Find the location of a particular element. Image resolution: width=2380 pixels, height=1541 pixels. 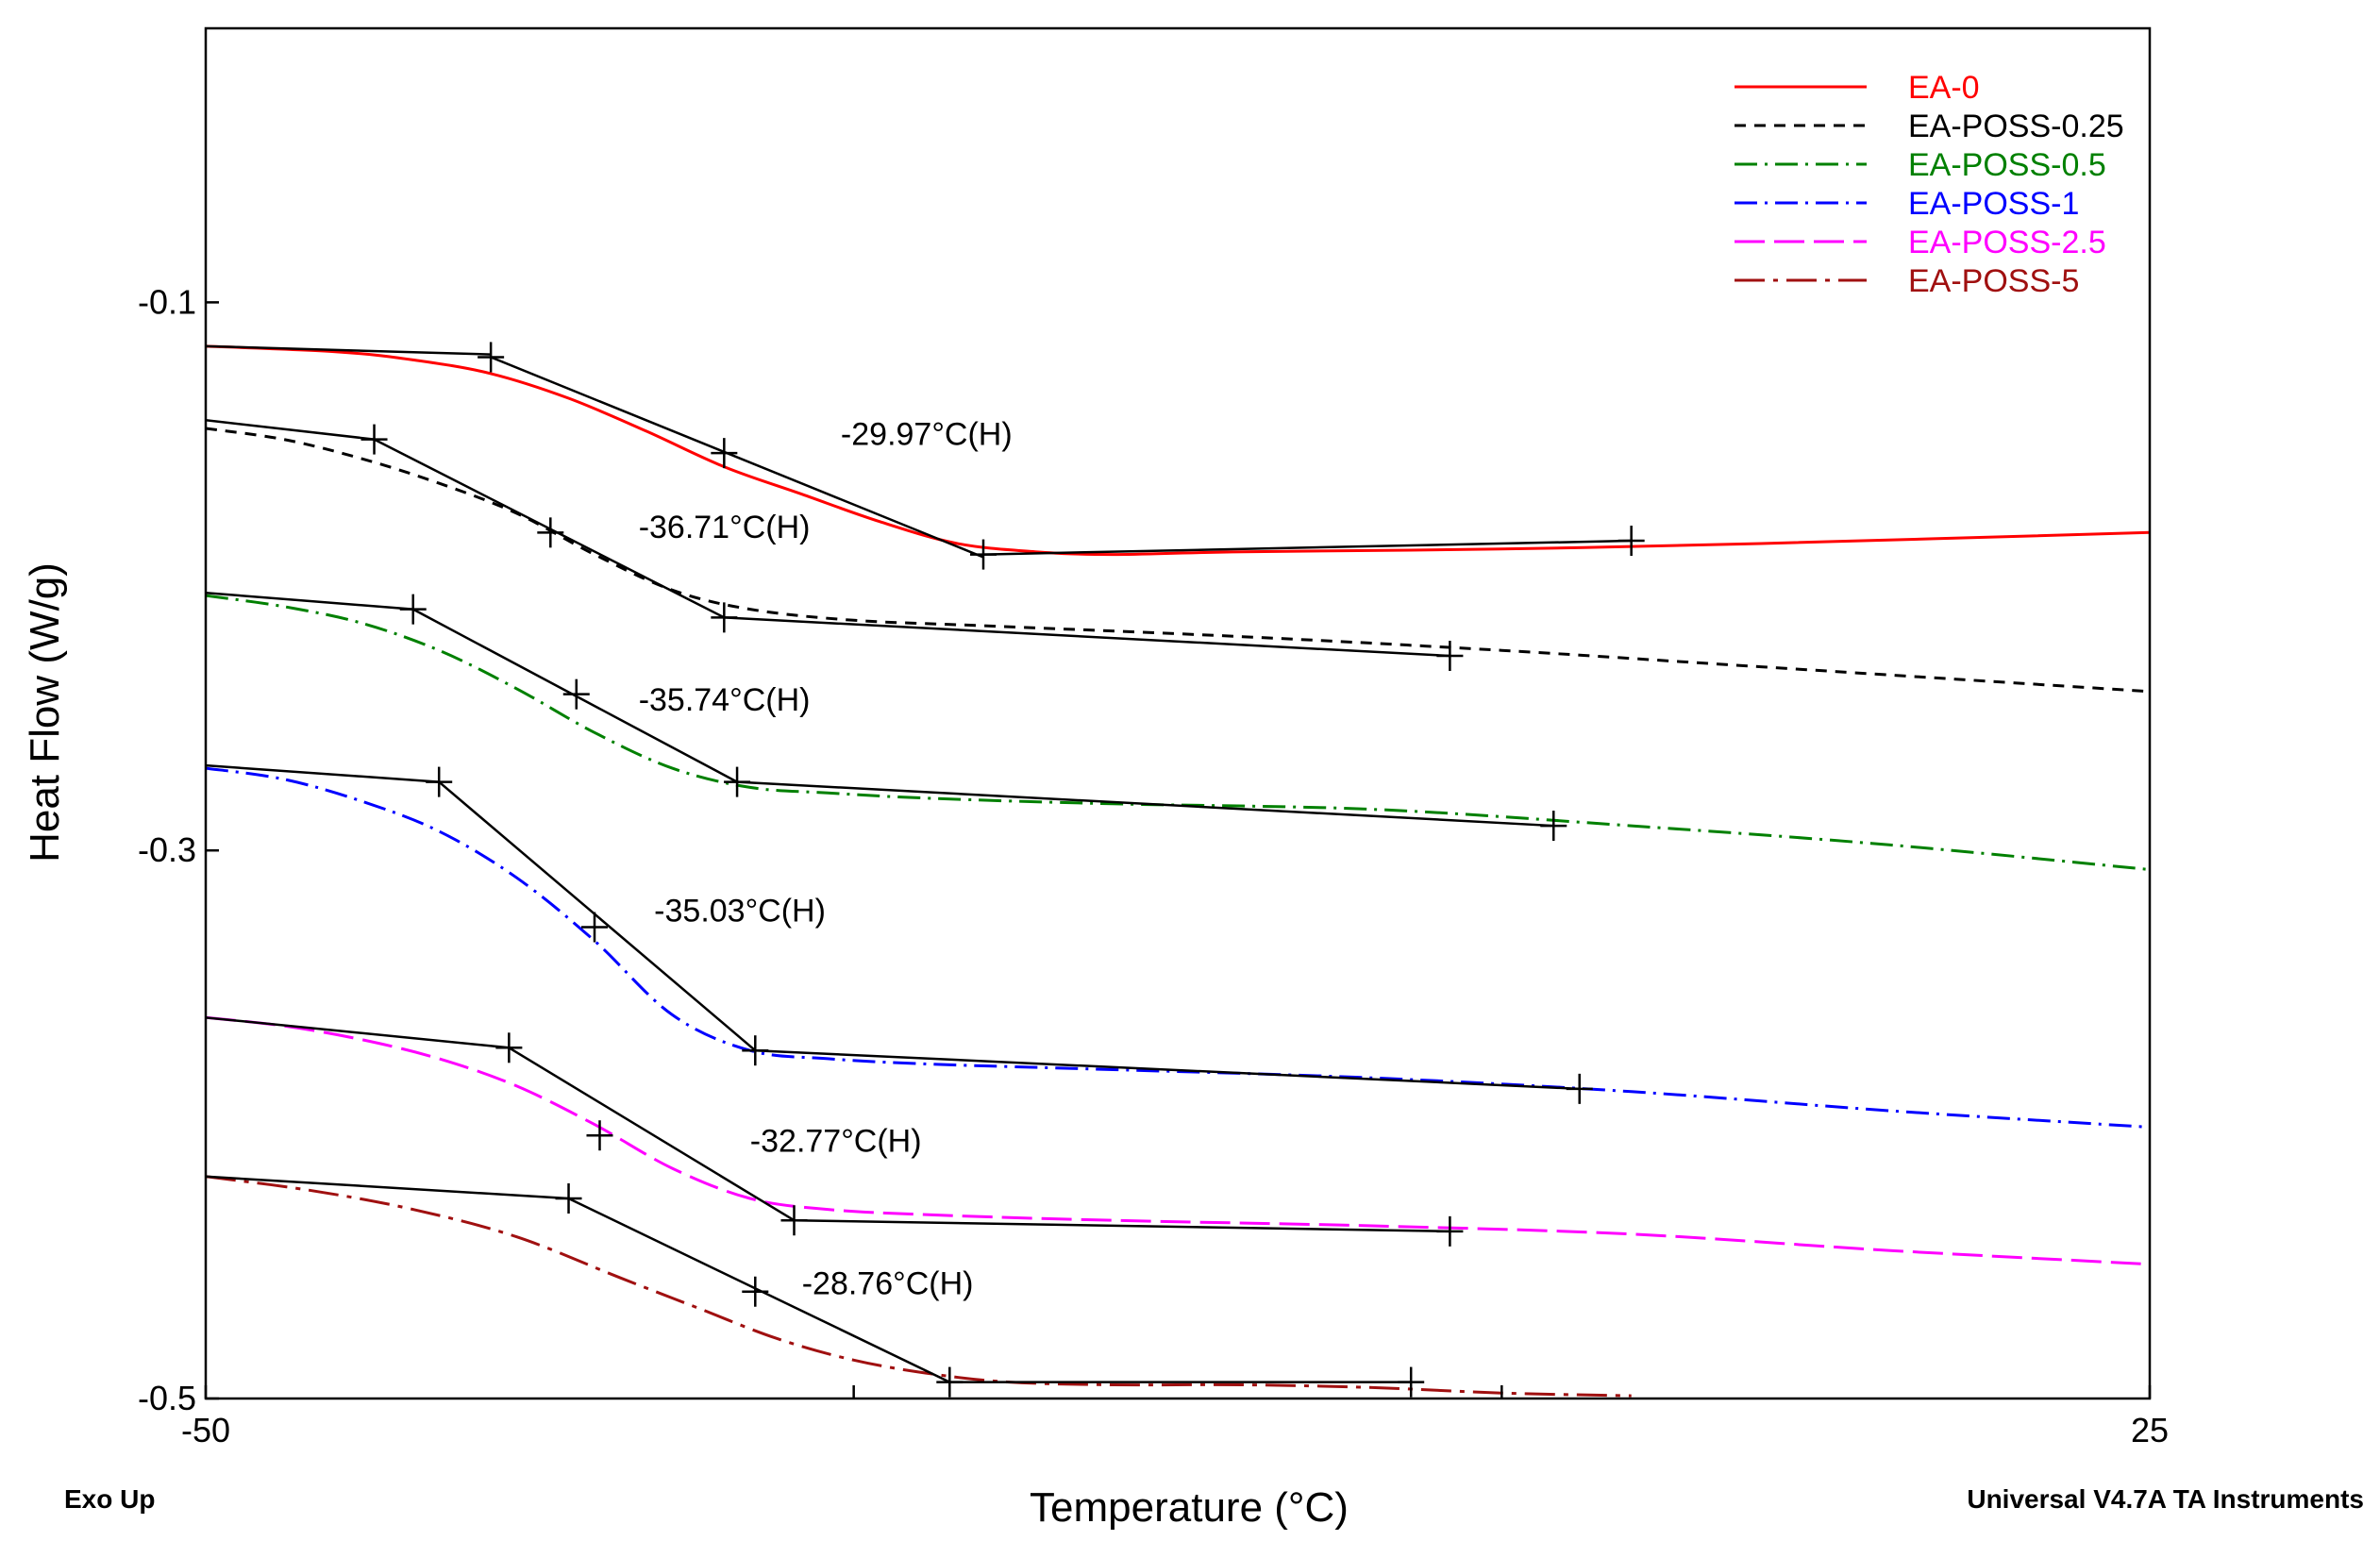

y-tick-label-0-5: -0.5 is located at coordinates (167, 1398).